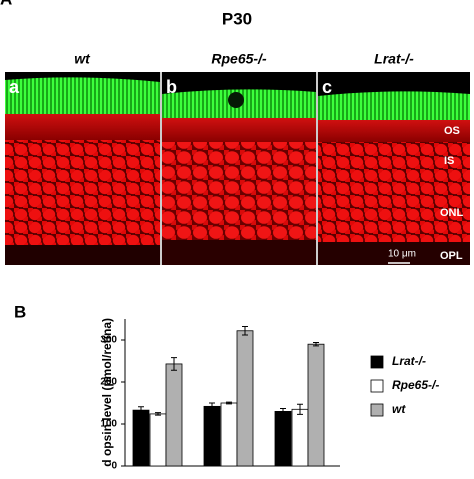 This screenshot has height=479, width=474. What do you see at coordinates (237, 18) in the screenshot?
I see `panel-title: P30` at bounding box center [237, 18].